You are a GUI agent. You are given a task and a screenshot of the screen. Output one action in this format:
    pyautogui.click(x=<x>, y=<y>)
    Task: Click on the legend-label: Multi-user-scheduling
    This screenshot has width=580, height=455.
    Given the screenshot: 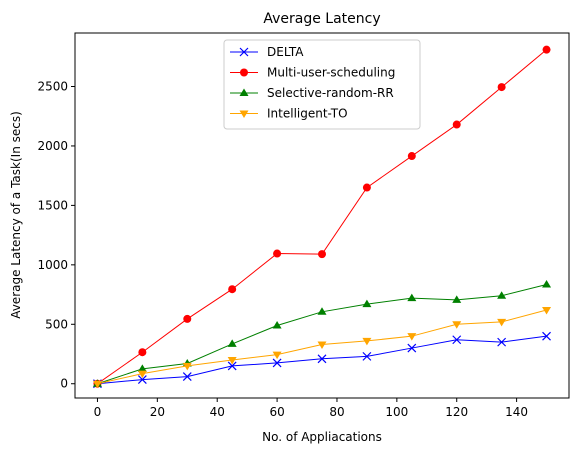 What is the action you would take?
    pyautogui.click(x=331, y=73)
    